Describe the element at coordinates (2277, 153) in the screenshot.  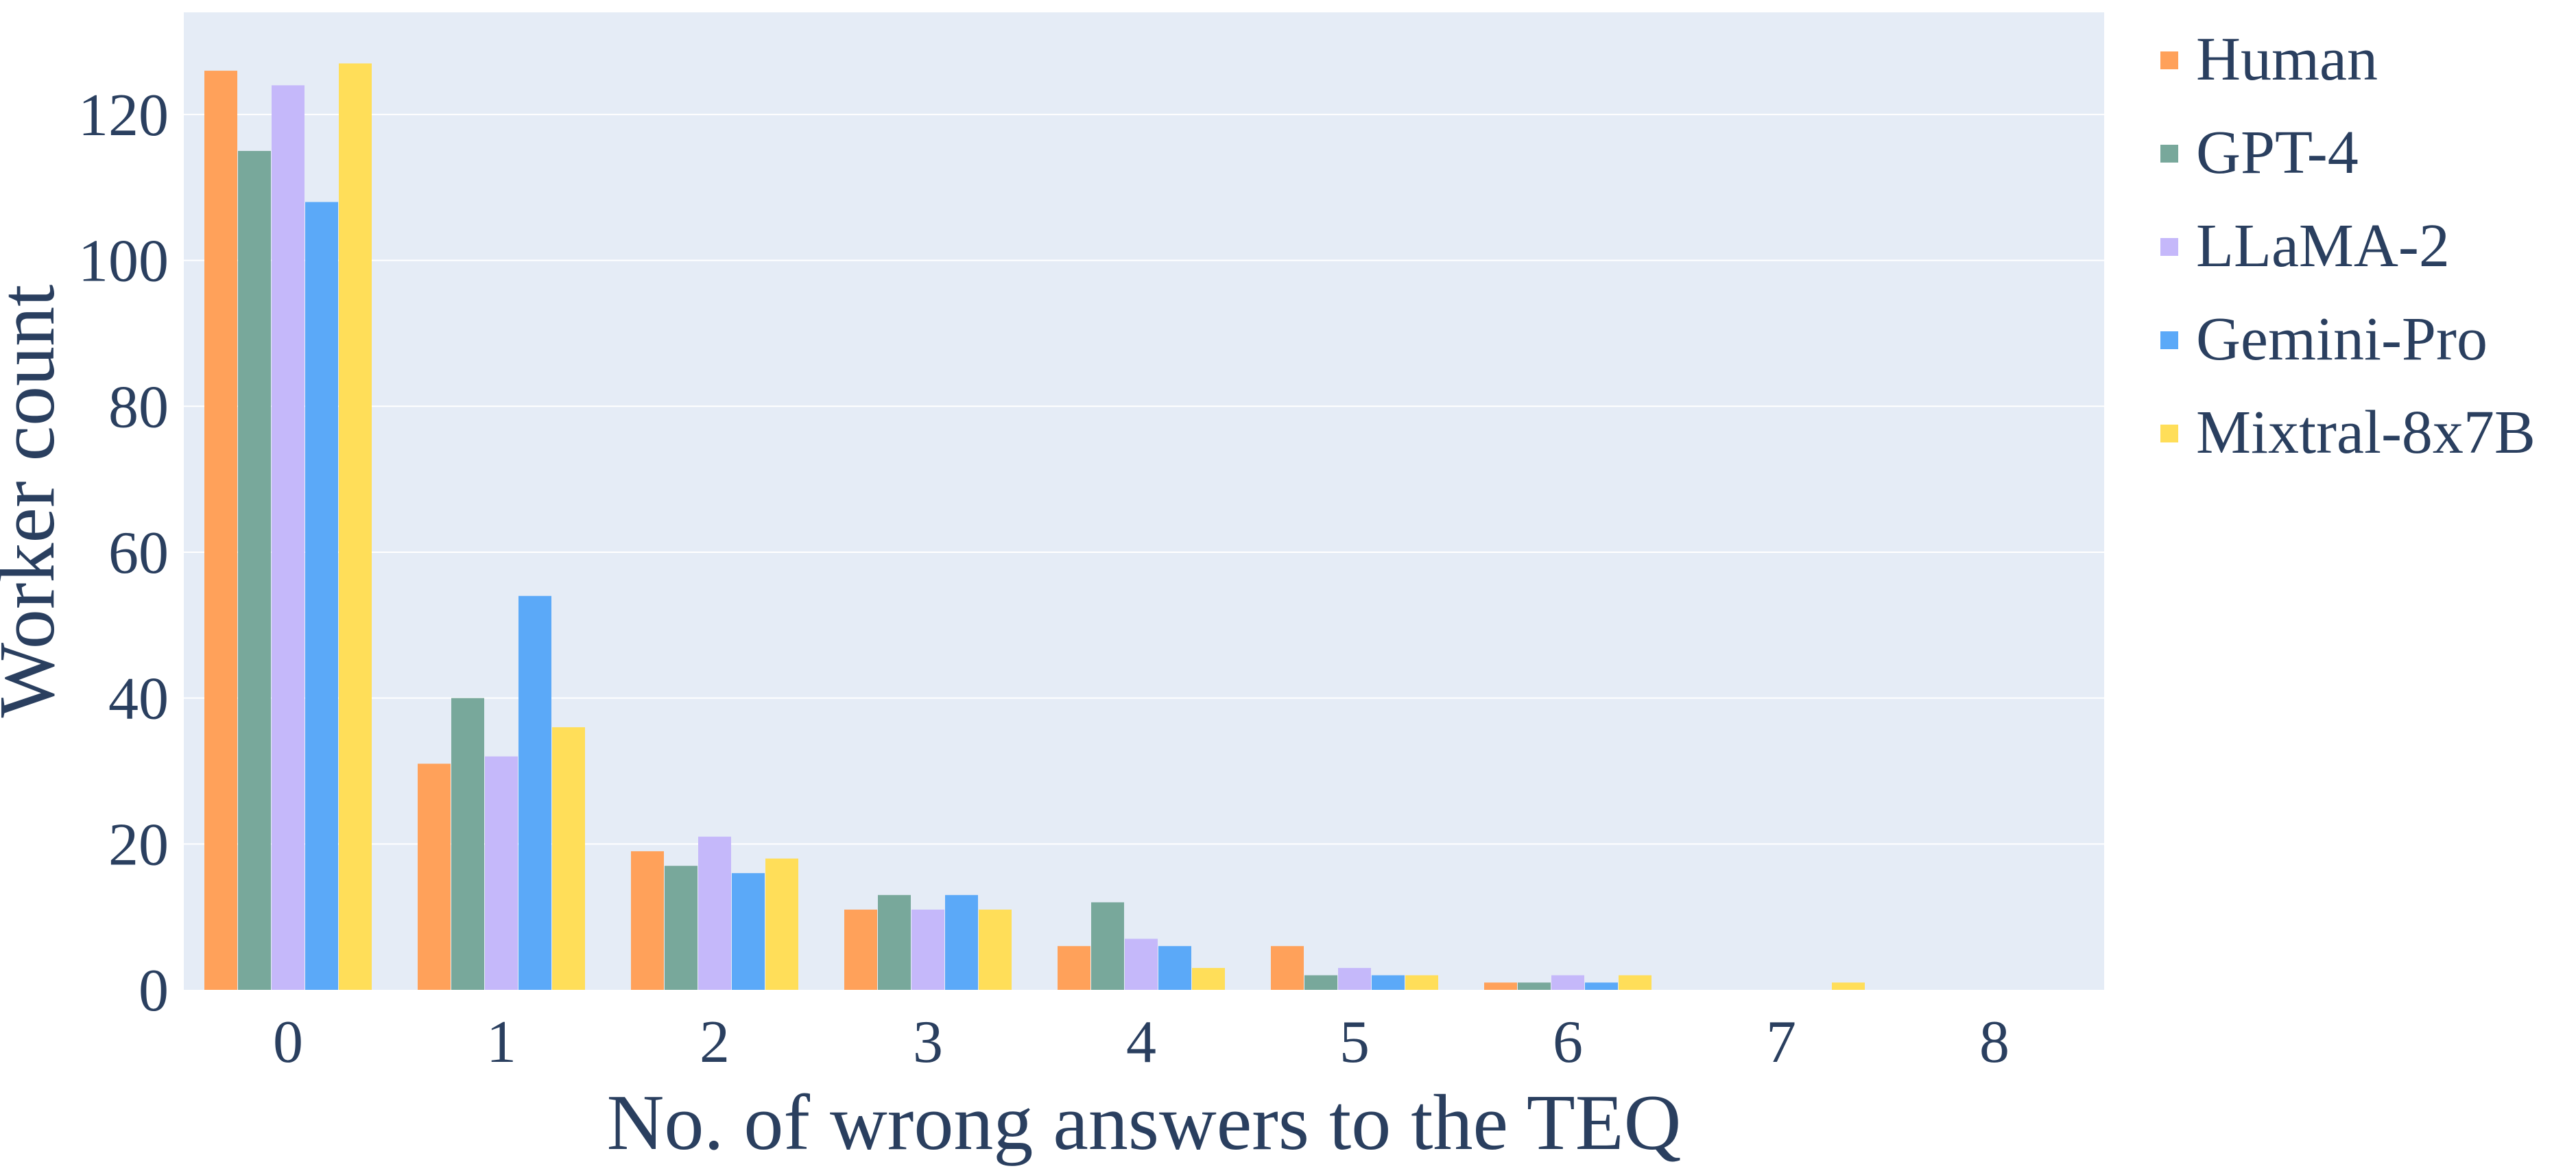
I see `legend-label-gpt-4: GPT-4` at that location.